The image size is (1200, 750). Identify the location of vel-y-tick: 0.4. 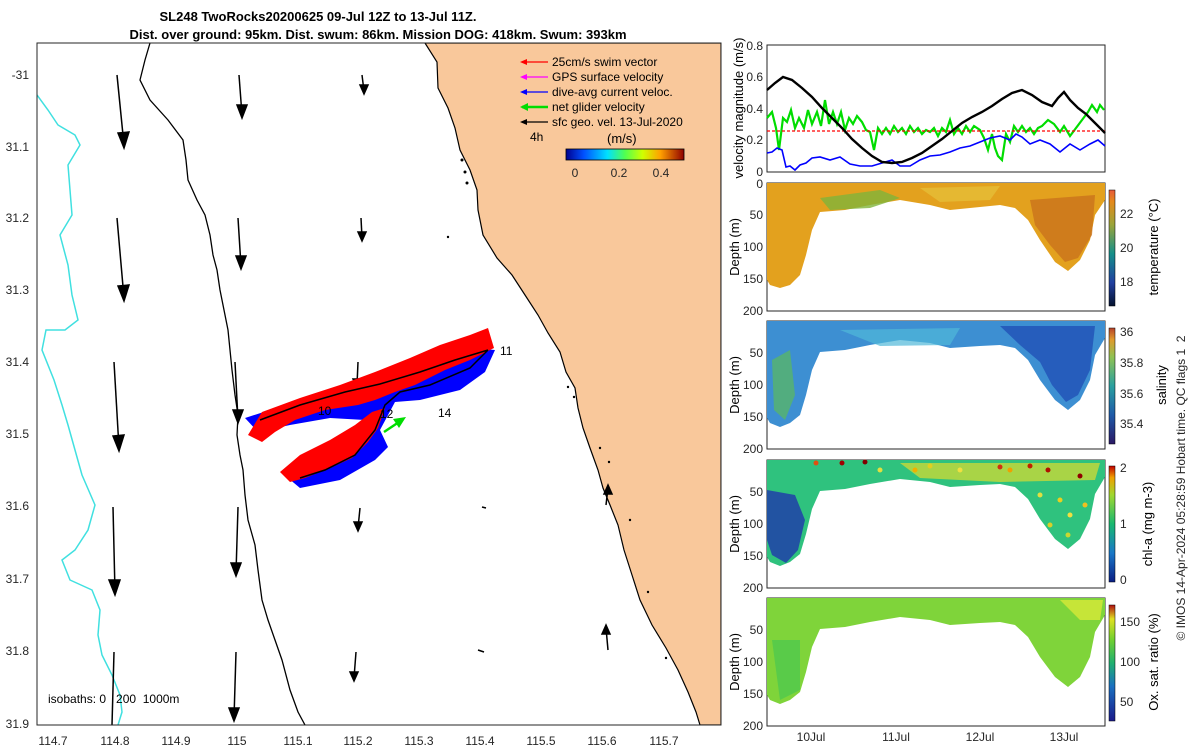
(754, 109).